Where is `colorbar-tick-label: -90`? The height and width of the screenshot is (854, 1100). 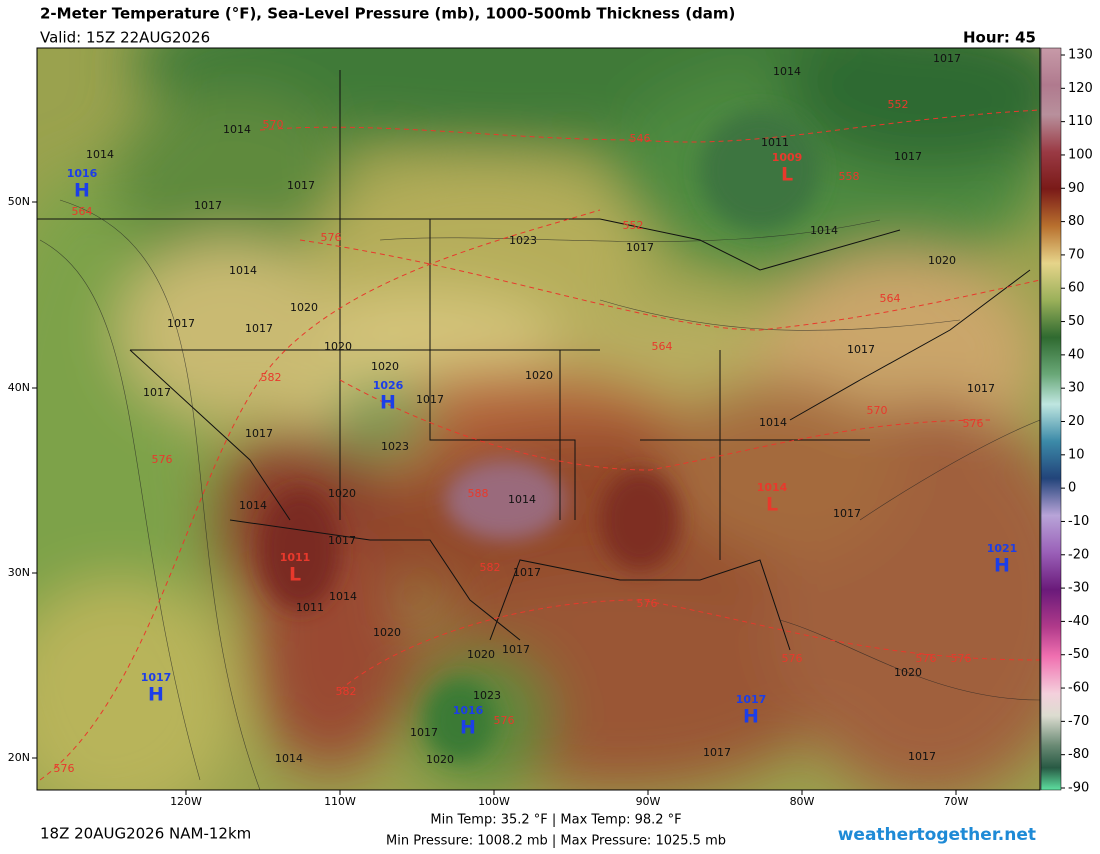 colorbar-tick-label: -90 is located at coordinates (1078, 788).